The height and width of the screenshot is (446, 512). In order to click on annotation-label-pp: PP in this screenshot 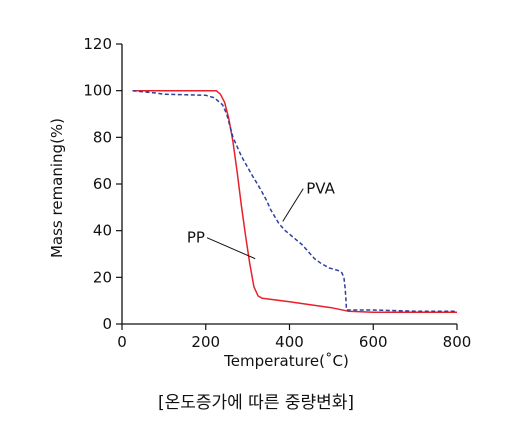, I will do `click(196, 238)`.